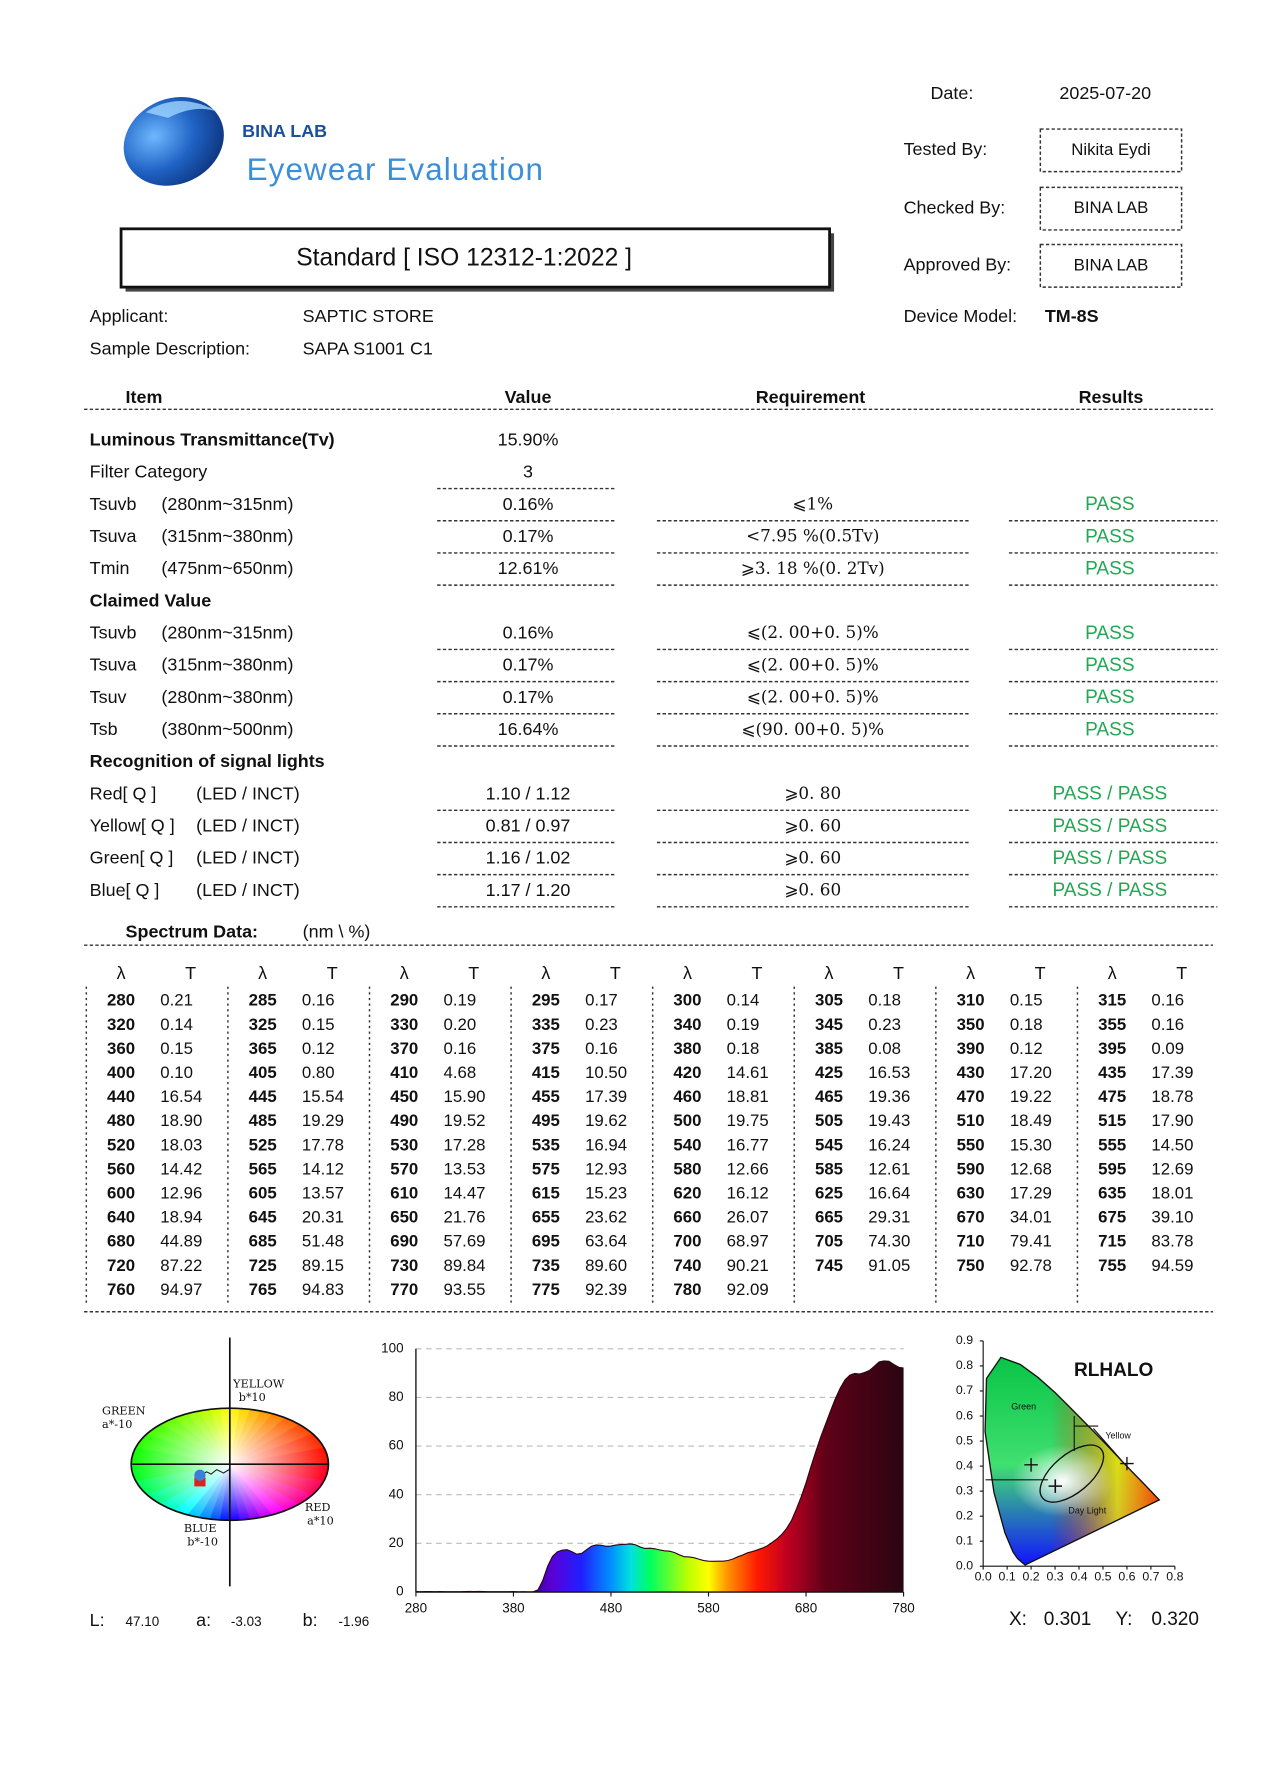  I want to click on transmittance: 92.78, so click(1031, 1265).